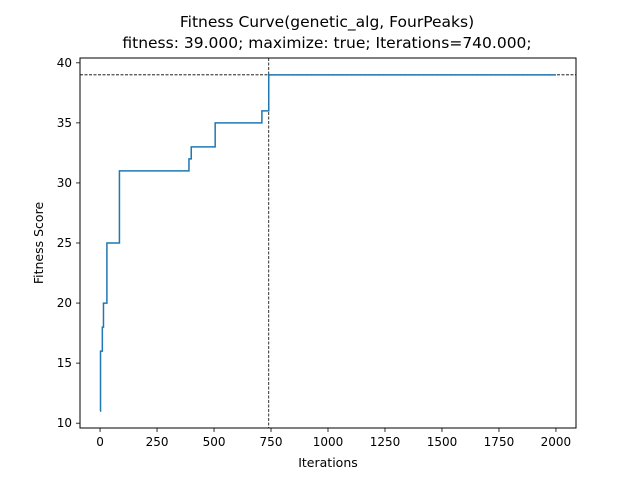 This screenshot has height=480, width=640. Describe the element at coordinates (64, 123) in the screenshot. I see `y-tick-label: 35` at that location.